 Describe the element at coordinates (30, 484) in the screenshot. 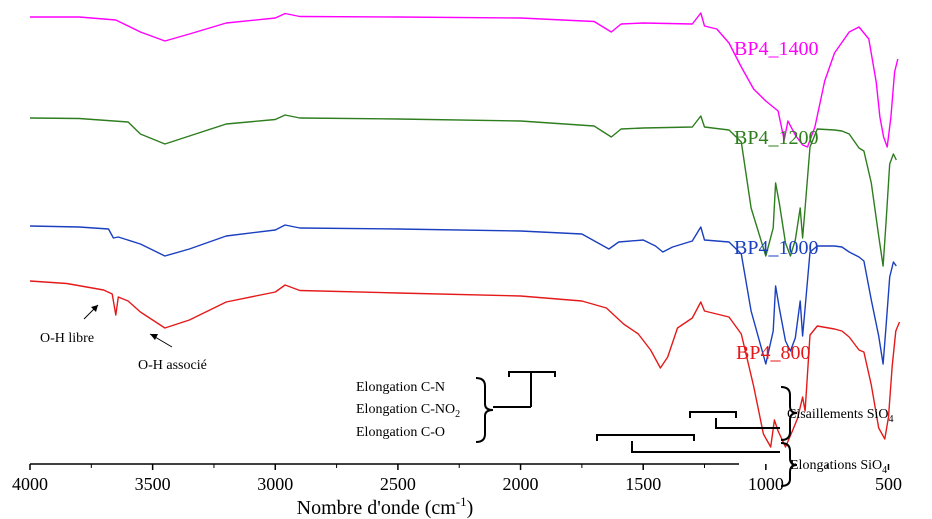

I see `x-tick-label-4000: 4000` at that location.